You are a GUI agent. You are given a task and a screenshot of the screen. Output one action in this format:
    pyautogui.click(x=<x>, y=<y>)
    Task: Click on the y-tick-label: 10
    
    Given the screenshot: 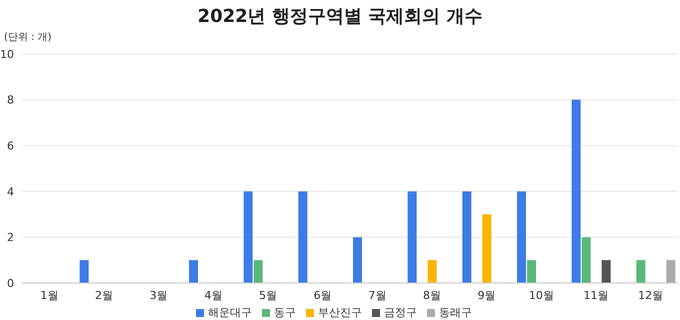 What is the action you would take?
    pyautogui.click(x=7, y=54)
    